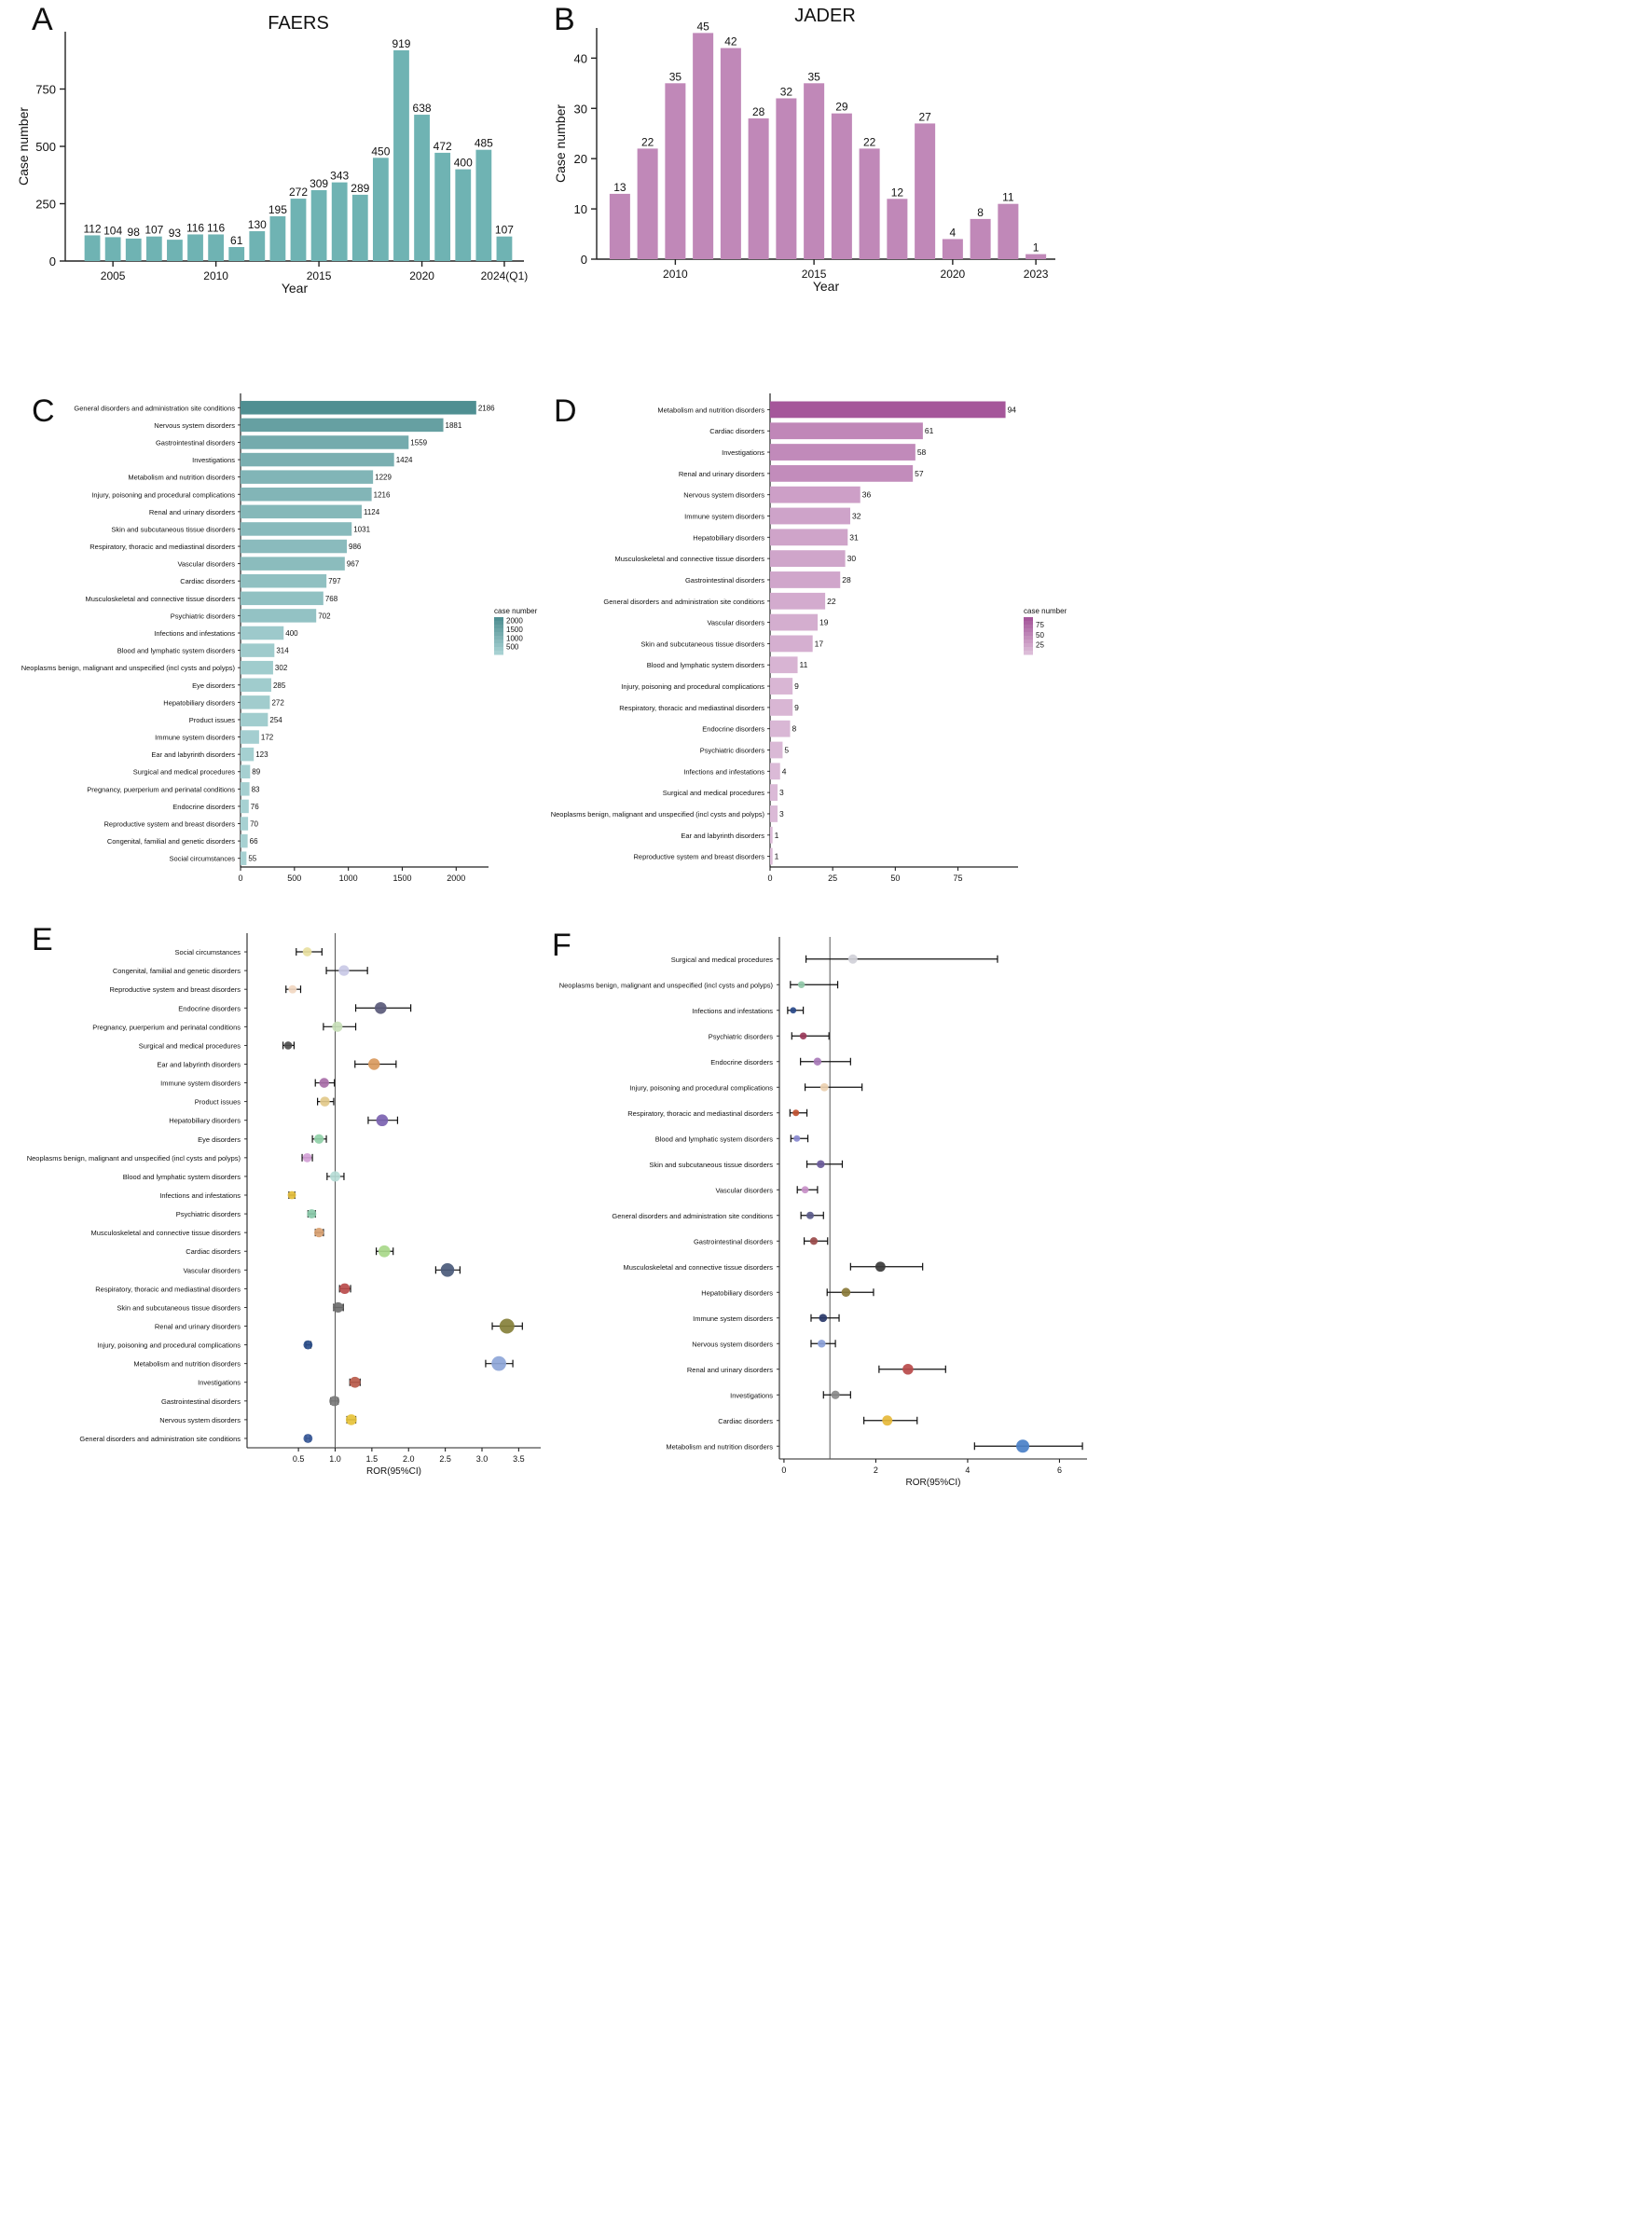 The image size is (1652, 2229). I want to click on jader-year-data-label: 35, so click(814, 76).